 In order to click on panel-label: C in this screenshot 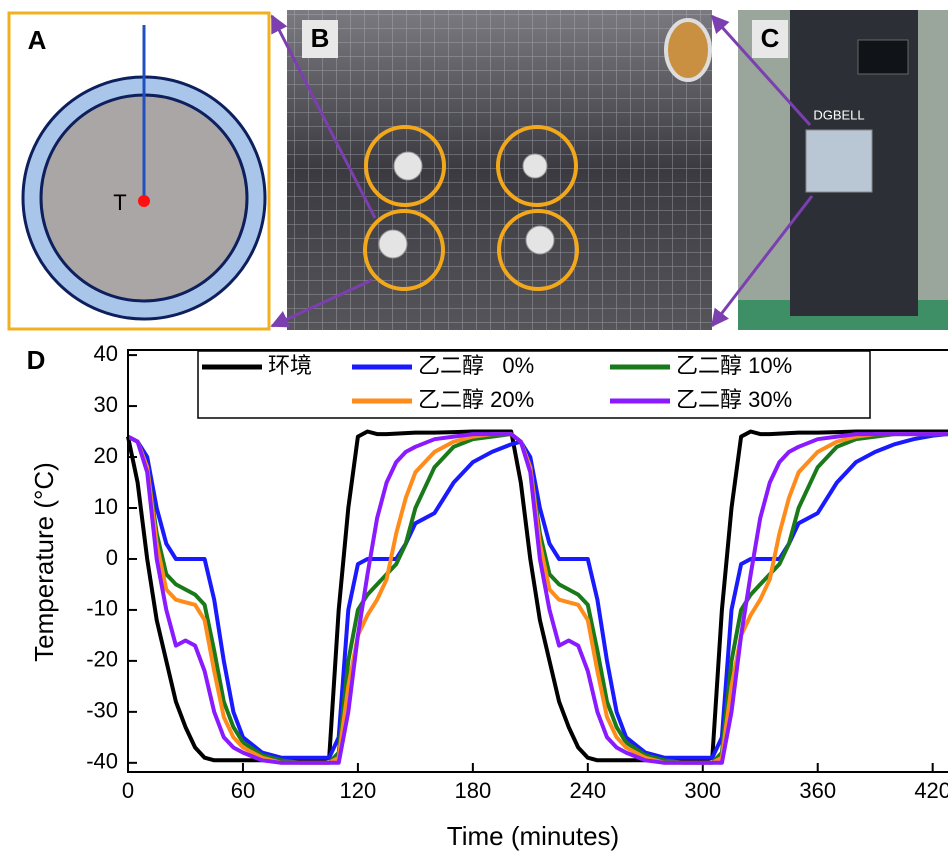, I will do `click(770, 38)`.